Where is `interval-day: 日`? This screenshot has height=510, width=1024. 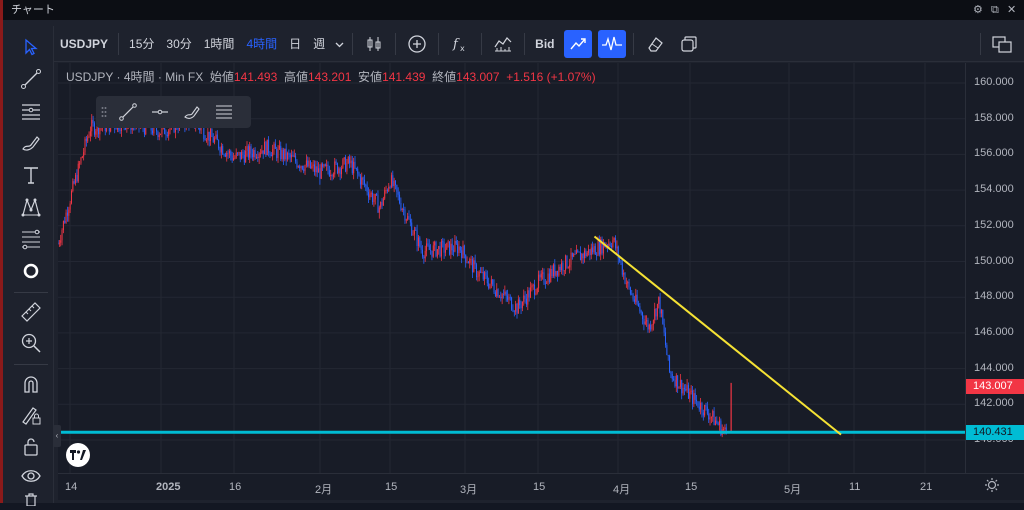
interval-day: 日 is located at coordinates (295, 43).